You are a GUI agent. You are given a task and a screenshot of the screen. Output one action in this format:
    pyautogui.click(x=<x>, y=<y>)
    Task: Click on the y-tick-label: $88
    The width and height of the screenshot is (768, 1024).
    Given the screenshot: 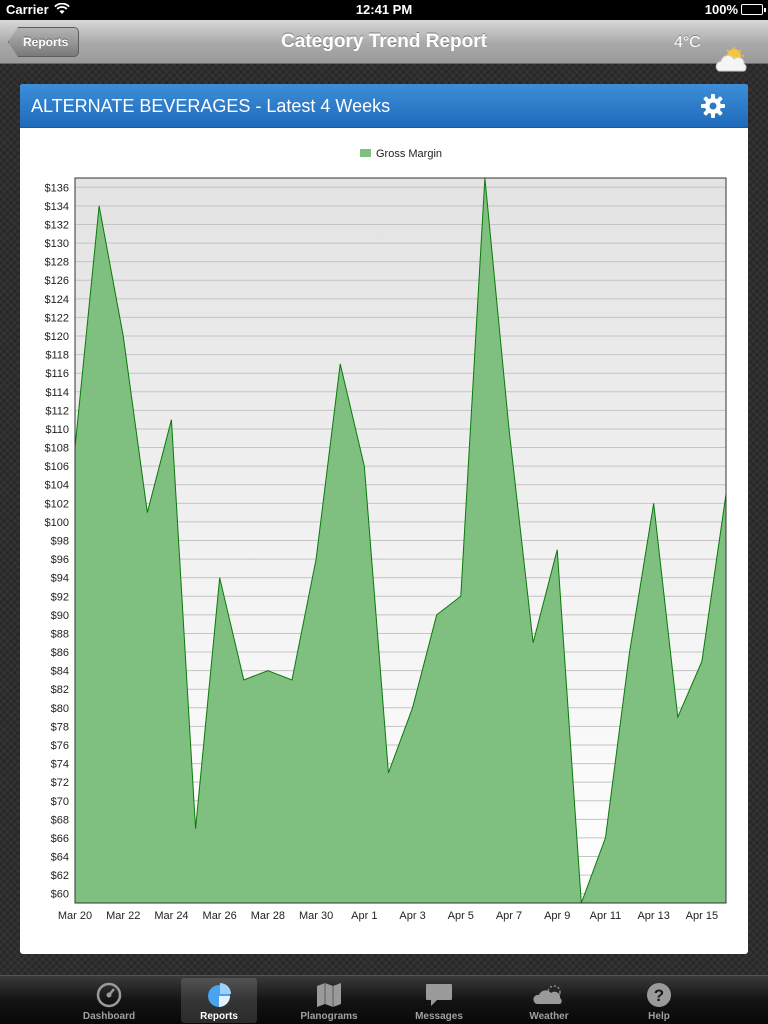 What is the action you would take?
    pyautogui.click(x=60, y=634)
    